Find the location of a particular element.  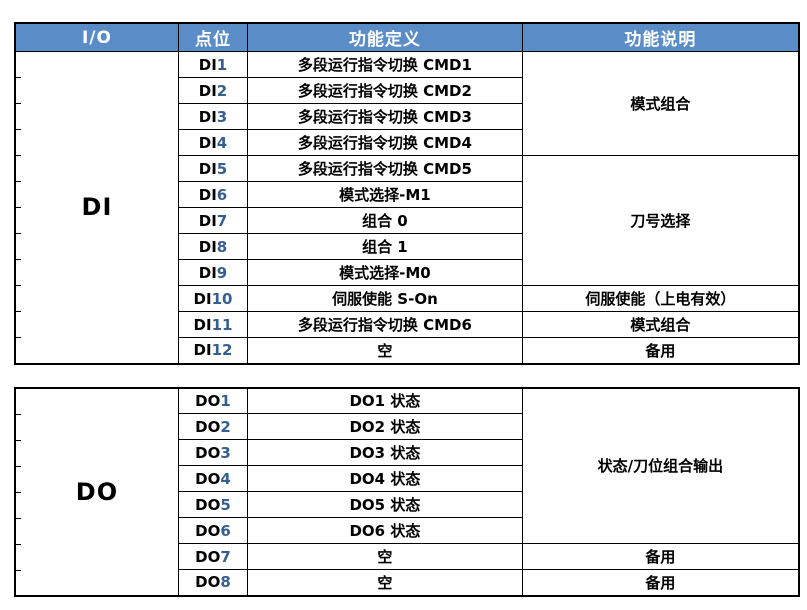

do-group-cell: DO is located at coordinates (96, 491).